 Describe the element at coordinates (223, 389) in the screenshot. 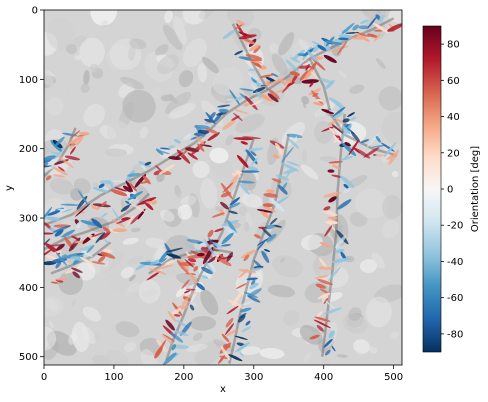

I see `x-axis-label: x` at that location.